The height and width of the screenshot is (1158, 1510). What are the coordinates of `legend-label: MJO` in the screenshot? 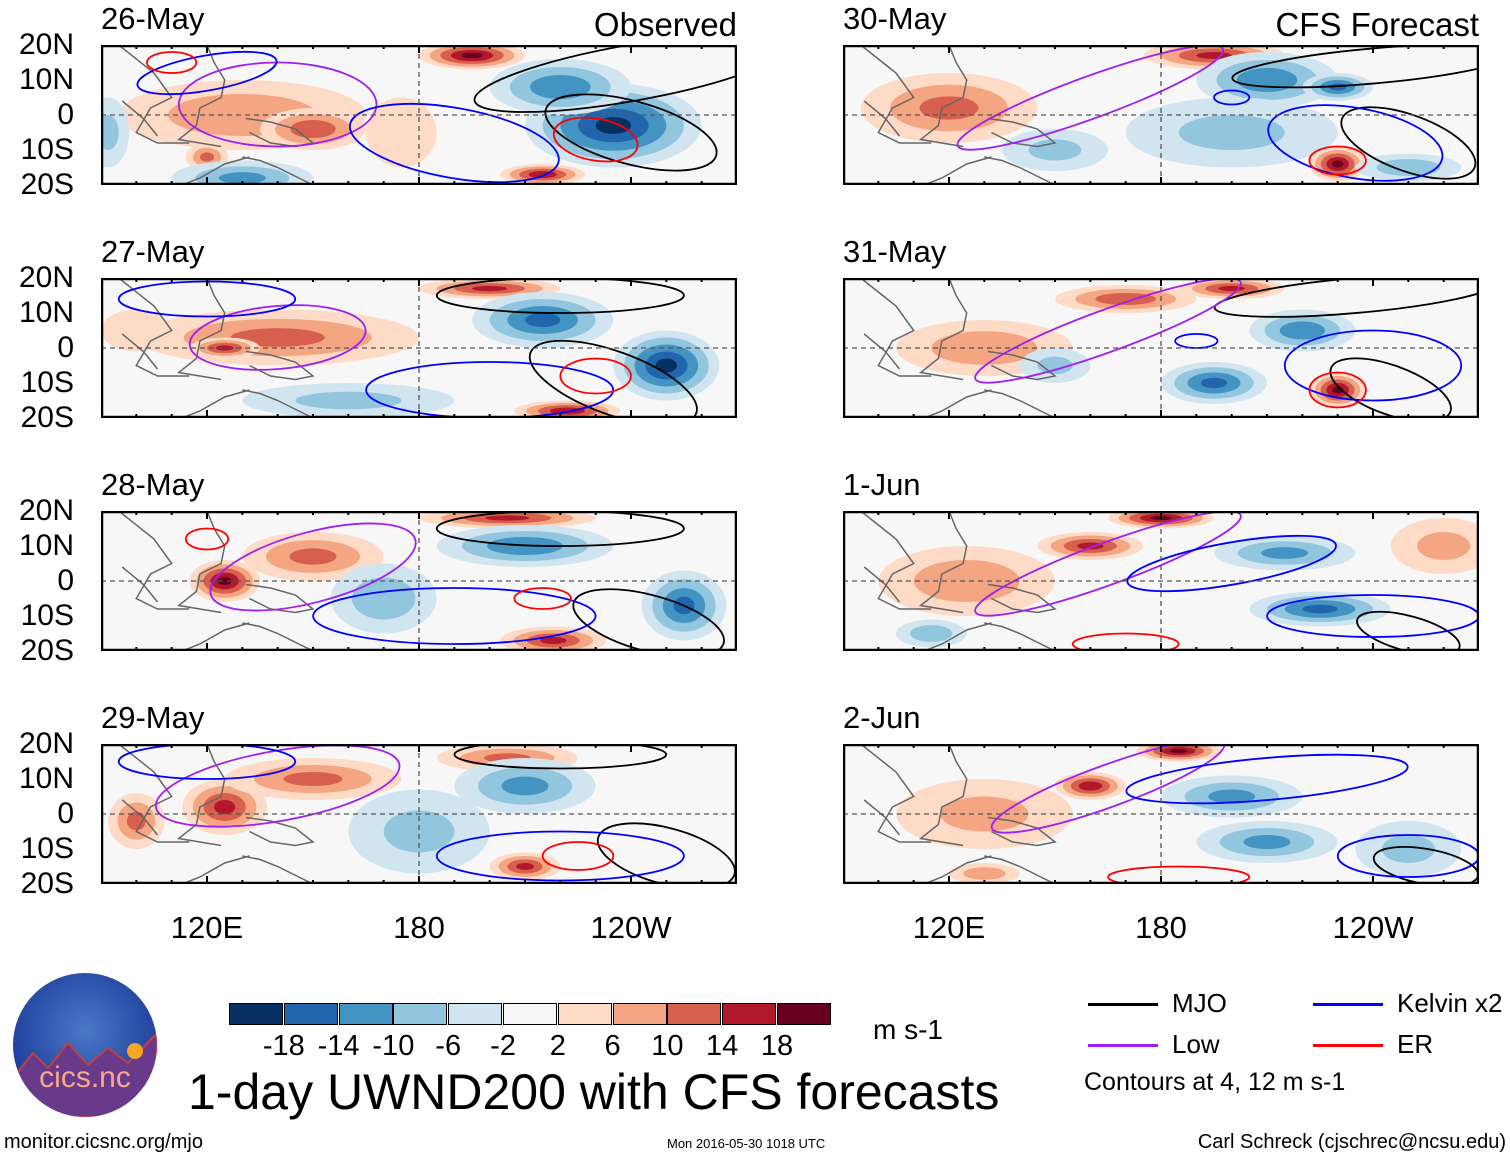 It's located at (1199, 1003).